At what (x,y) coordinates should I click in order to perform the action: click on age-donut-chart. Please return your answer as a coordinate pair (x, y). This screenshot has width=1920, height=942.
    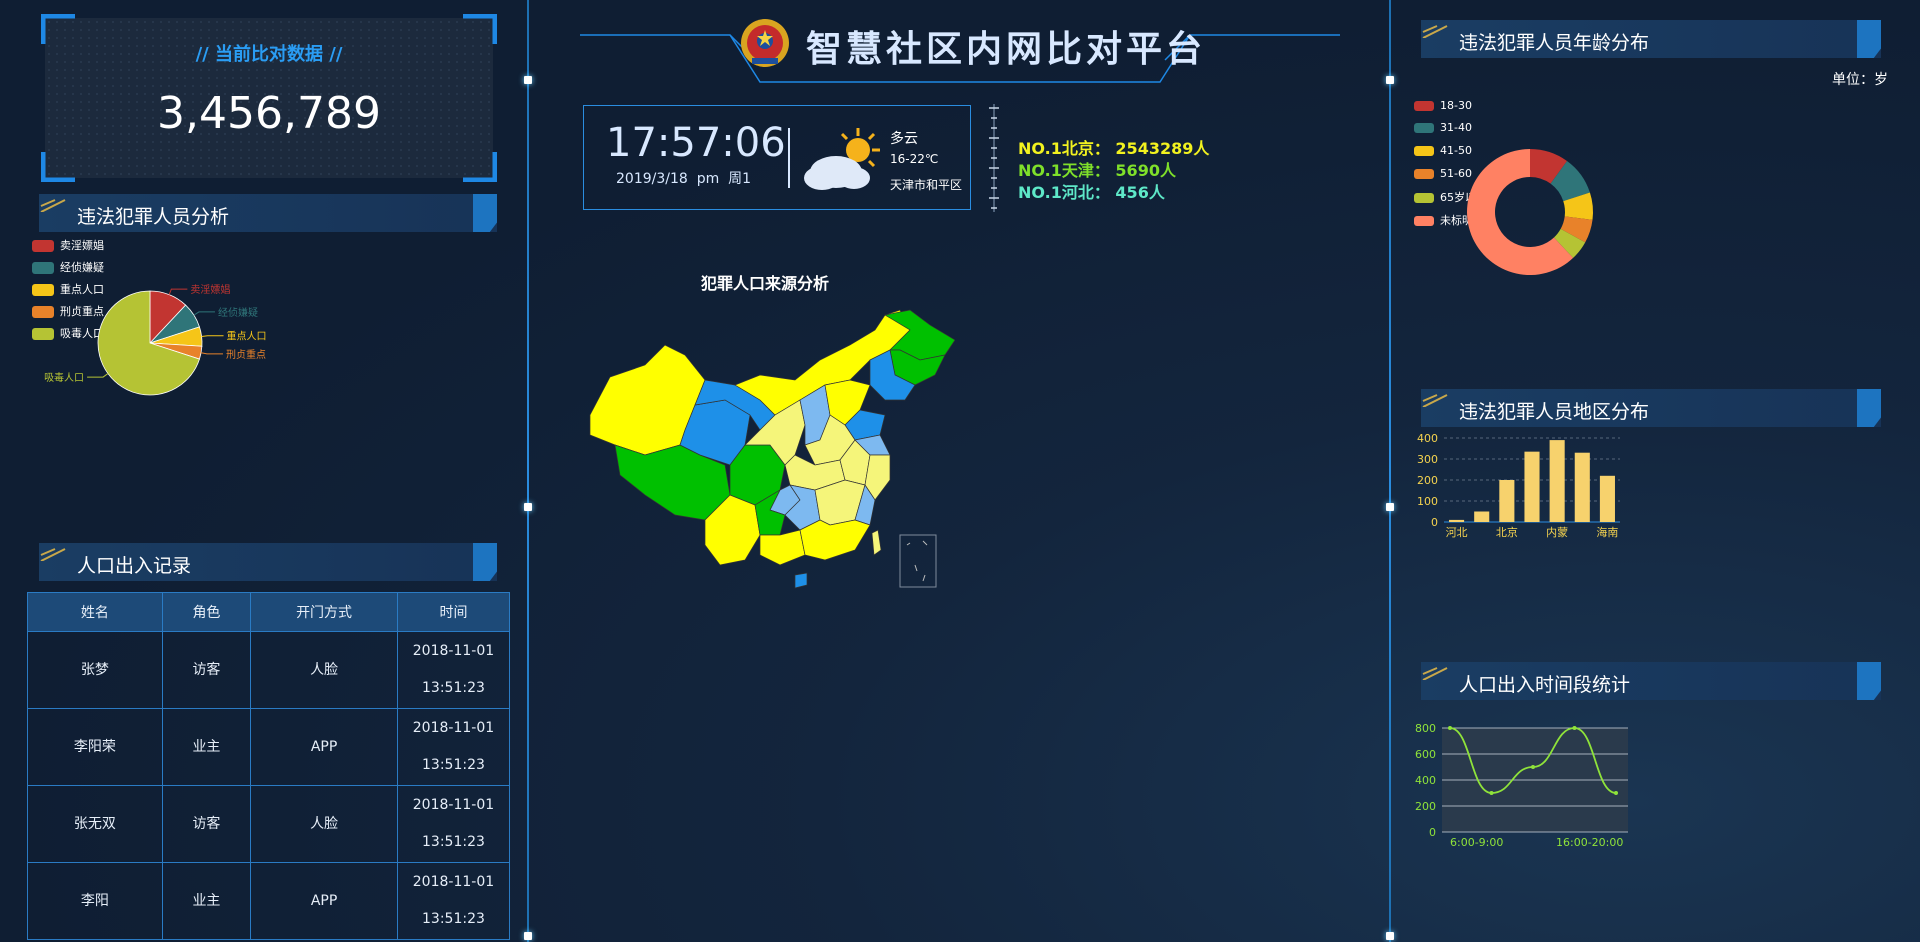
    Looking at the image, I should click on (1530, 212).